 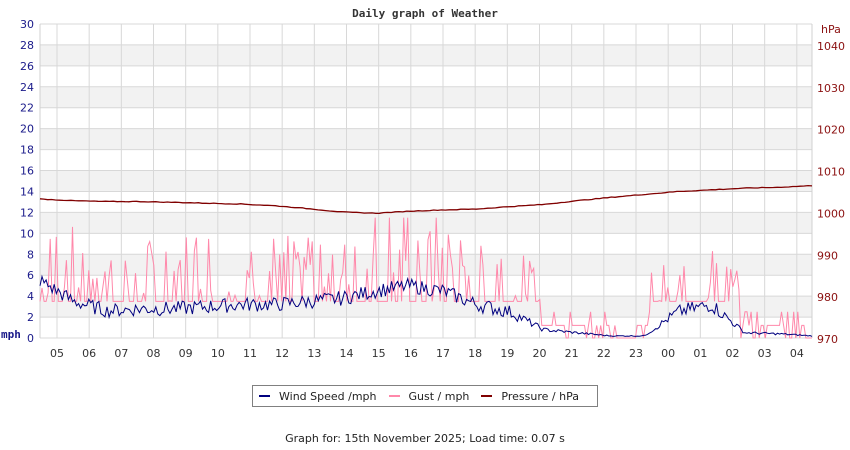 I want to click on x-tick-label: 23, so click(x=636, y=353).